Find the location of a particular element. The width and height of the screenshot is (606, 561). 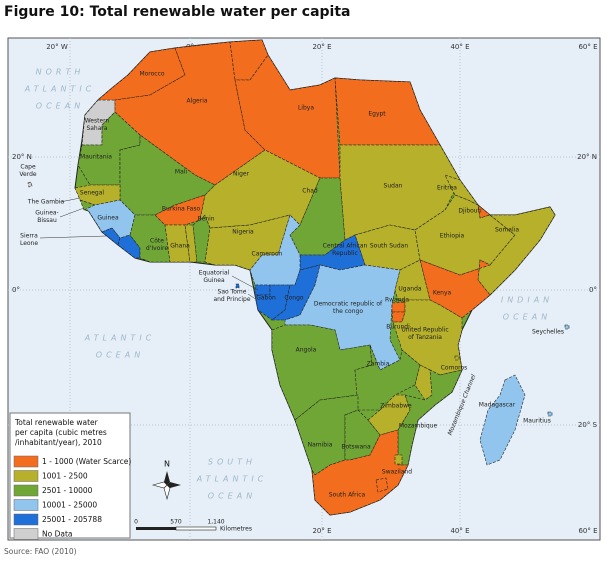

legend-title: per capita (cubic metres is located at coordinates (61, 432).